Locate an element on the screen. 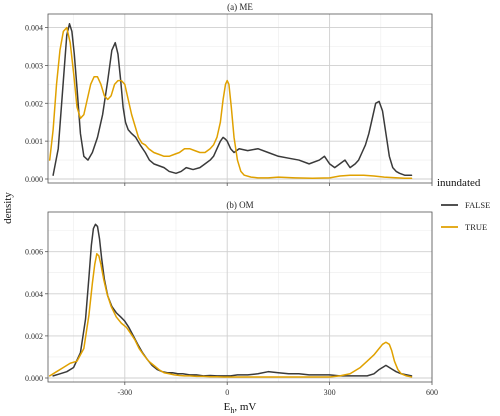 The height and width of the screenshot is (416, 500). y-tick-label: 0.003 is located at coordinates (34, 65).